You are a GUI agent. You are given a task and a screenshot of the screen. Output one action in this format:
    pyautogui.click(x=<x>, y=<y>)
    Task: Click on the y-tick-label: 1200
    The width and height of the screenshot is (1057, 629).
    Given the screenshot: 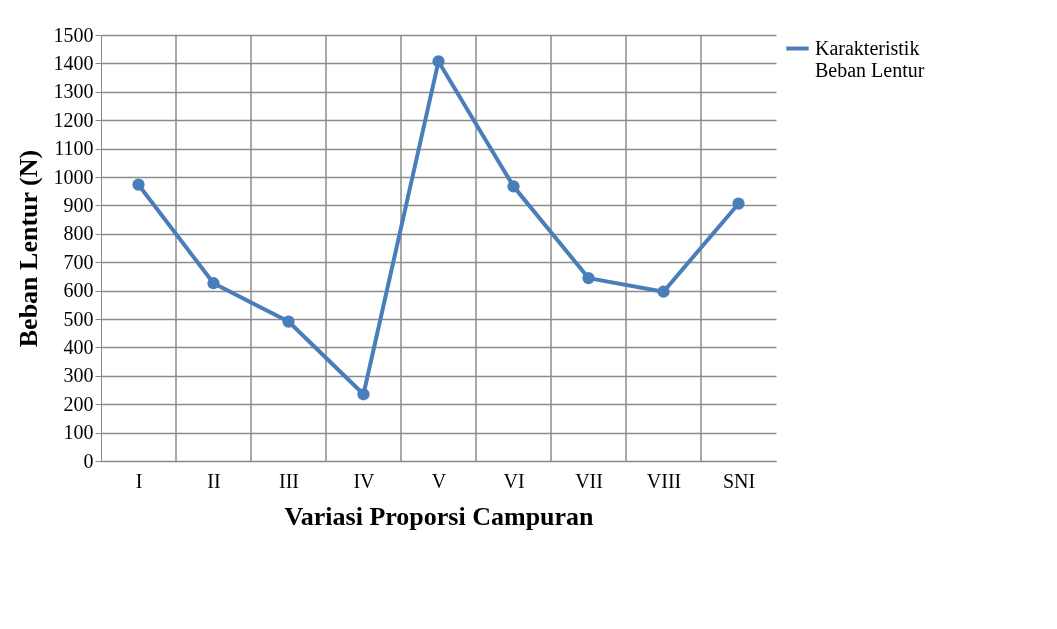 What is the action you would take?
    pyautogui.click(x=73, y=119)
    